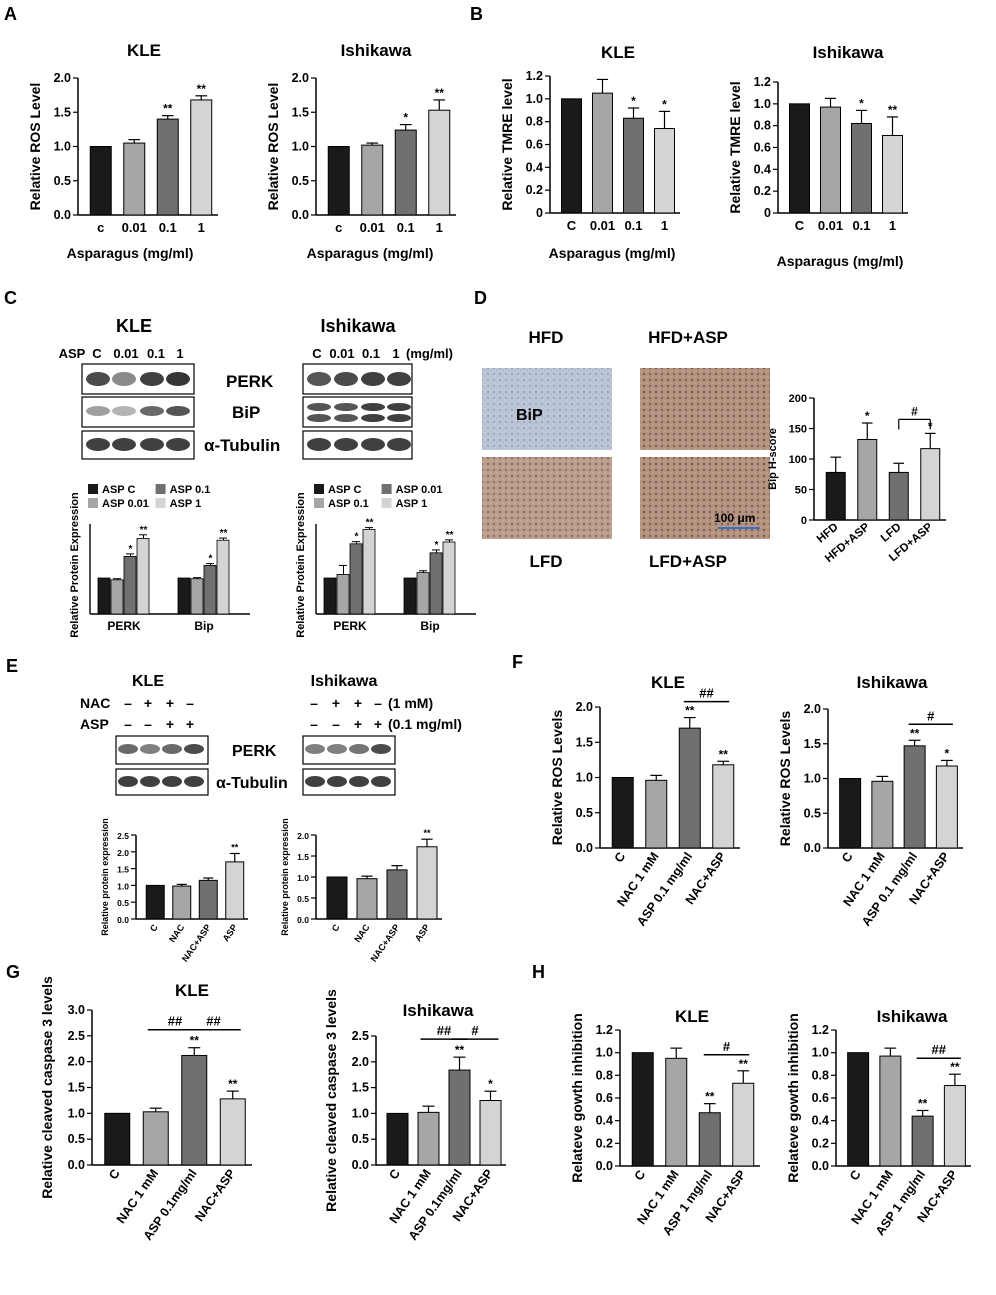  What do you see at coordinates (727, 1046) in the screenshot?
I see `comparison-label: #` at bounding box center [727, 1046].